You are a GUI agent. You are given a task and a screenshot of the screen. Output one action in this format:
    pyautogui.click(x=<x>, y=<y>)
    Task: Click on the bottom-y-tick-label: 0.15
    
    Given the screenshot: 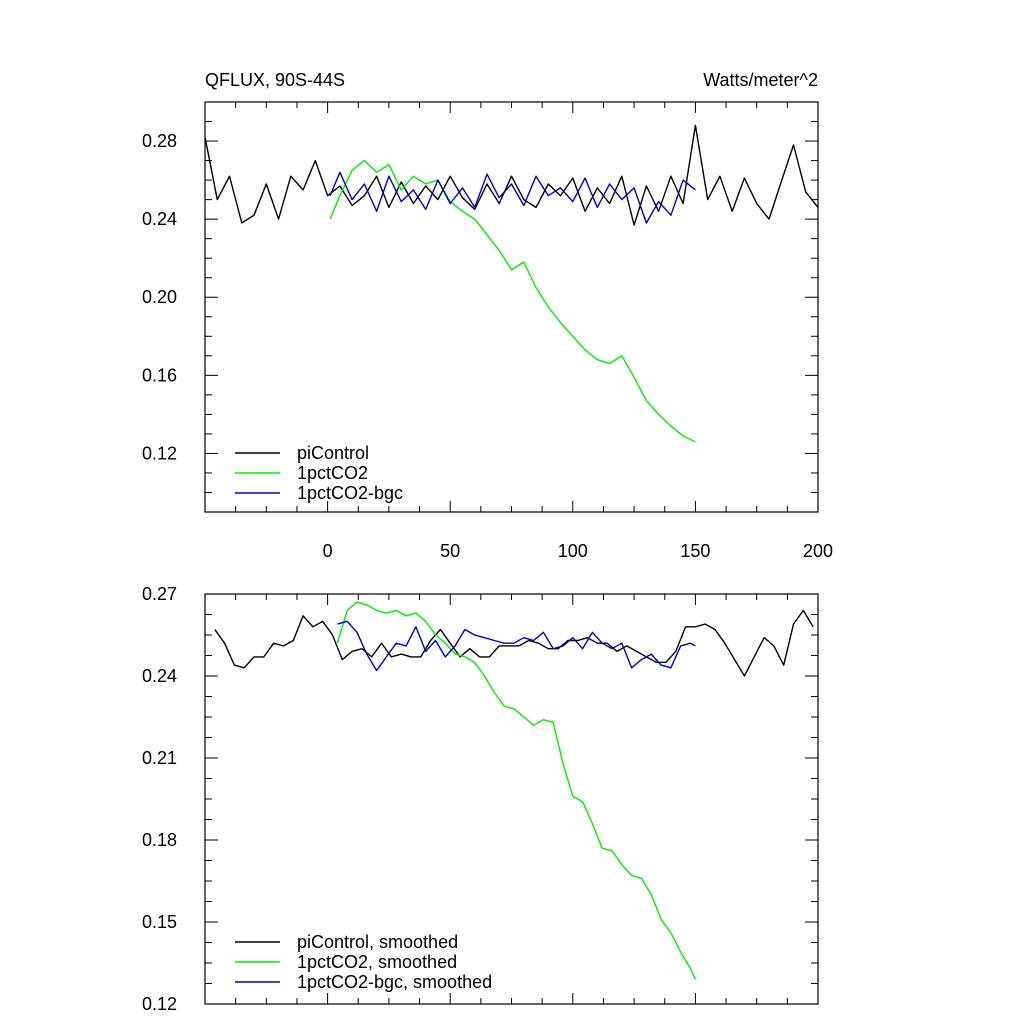 What is the action you would take?
    pyautogui.click(x=159, y=922)
    